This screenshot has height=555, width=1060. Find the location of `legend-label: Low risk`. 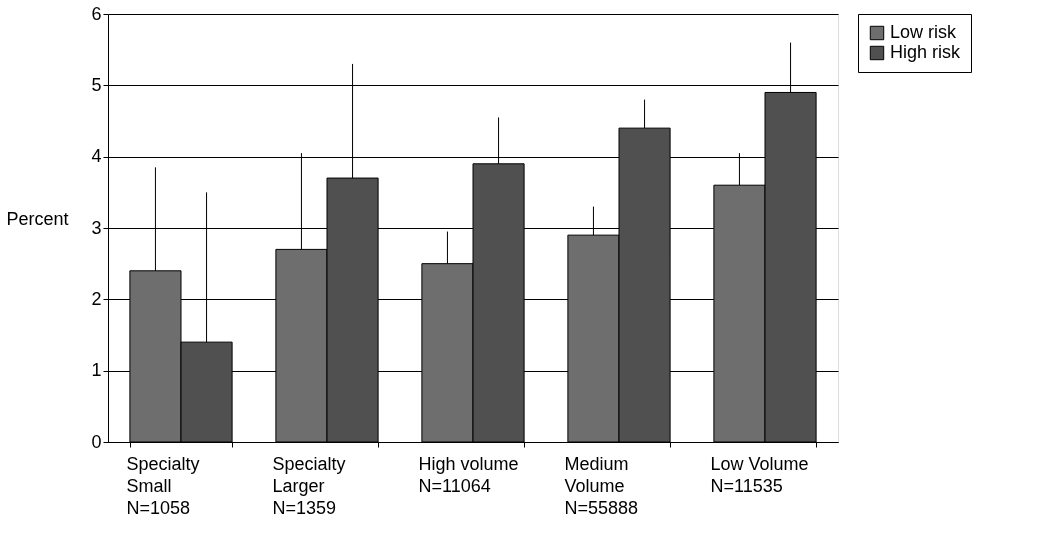

legend-label: Low risk is located at coordinates (924, 32).